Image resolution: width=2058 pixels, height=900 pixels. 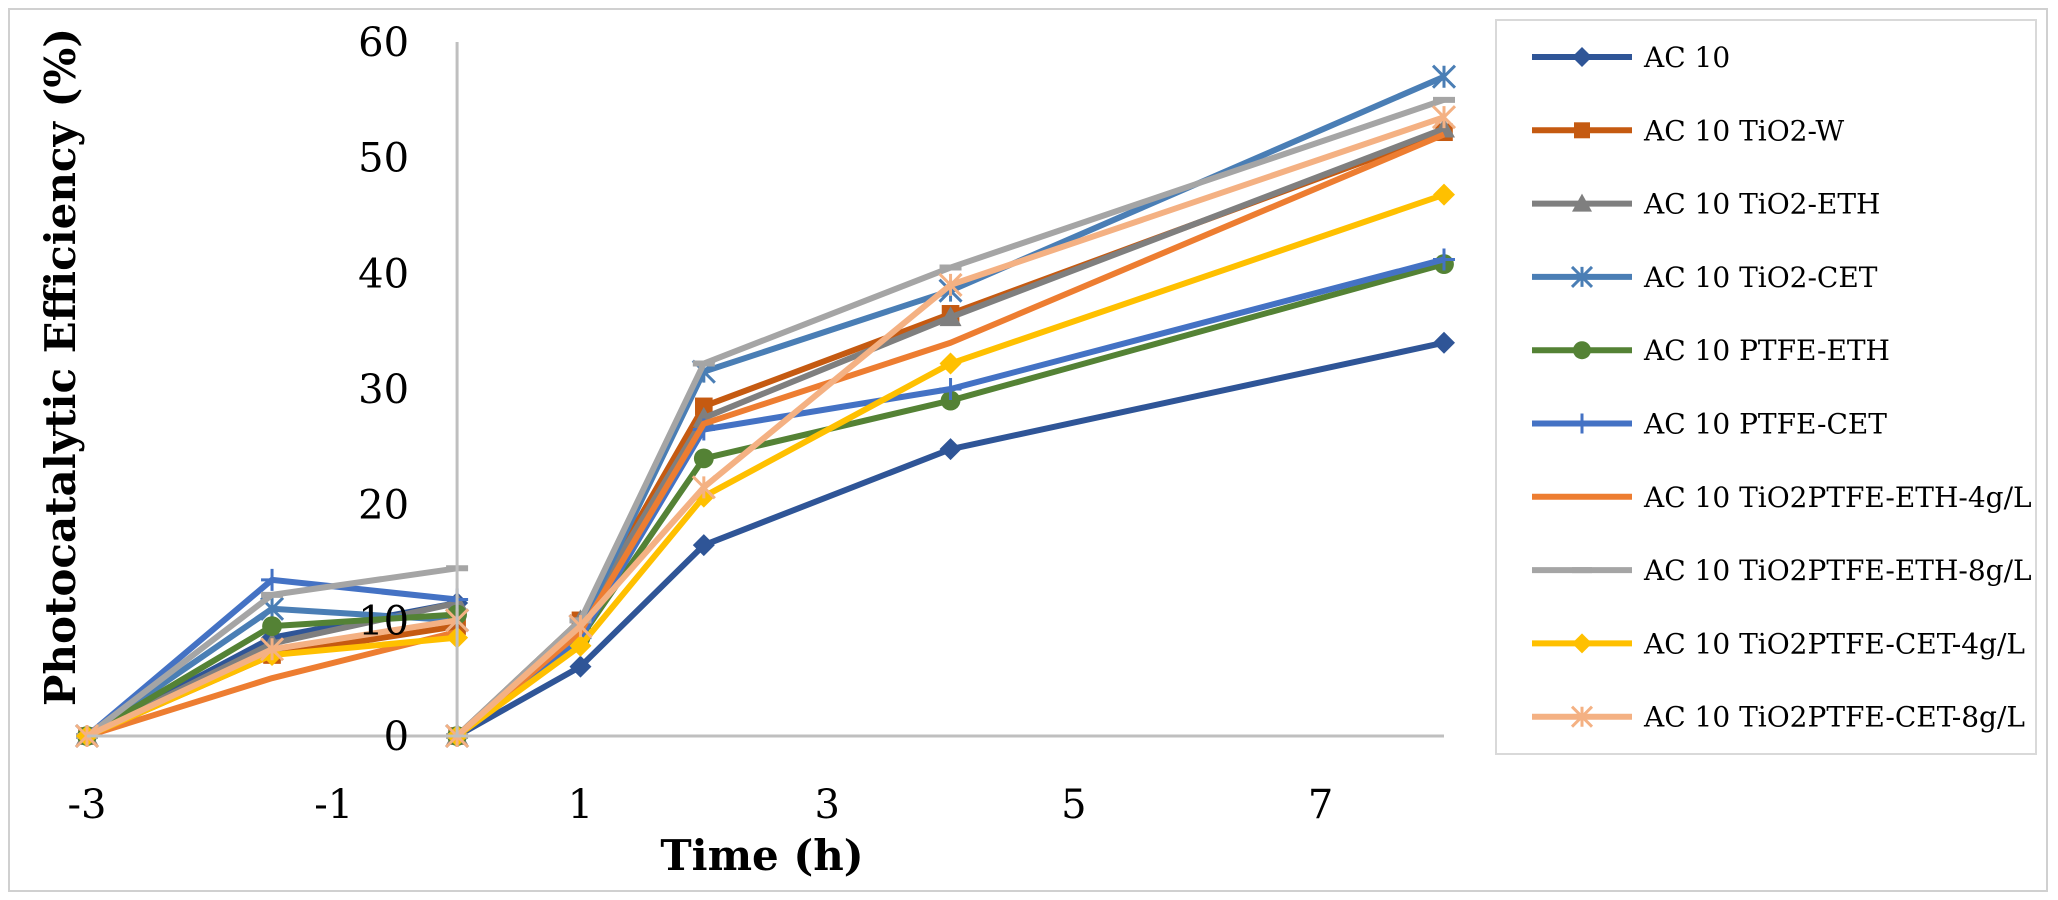 What do you see at coordinates (272, 683) in the screenshot?
I see `series-line` at bounding box center [272, 683].